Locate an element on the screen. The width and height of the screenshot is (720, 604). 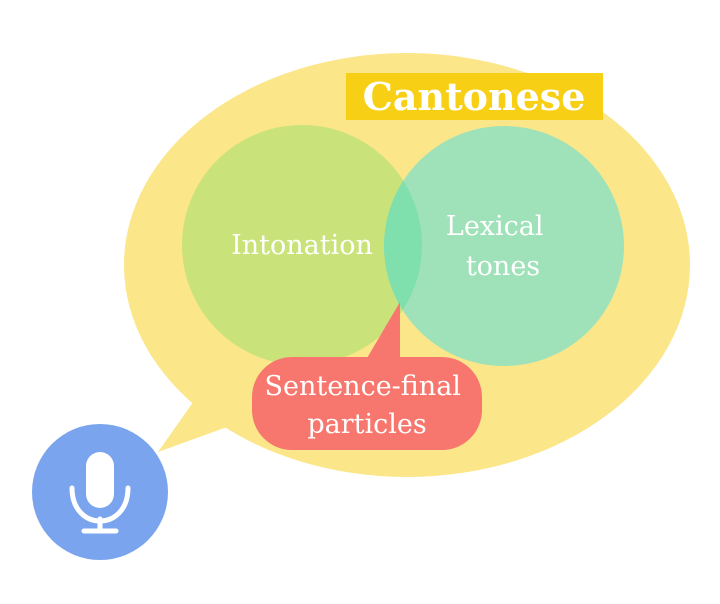
particles-callout: Sentence-final particles is located at coordinates (367, 376).